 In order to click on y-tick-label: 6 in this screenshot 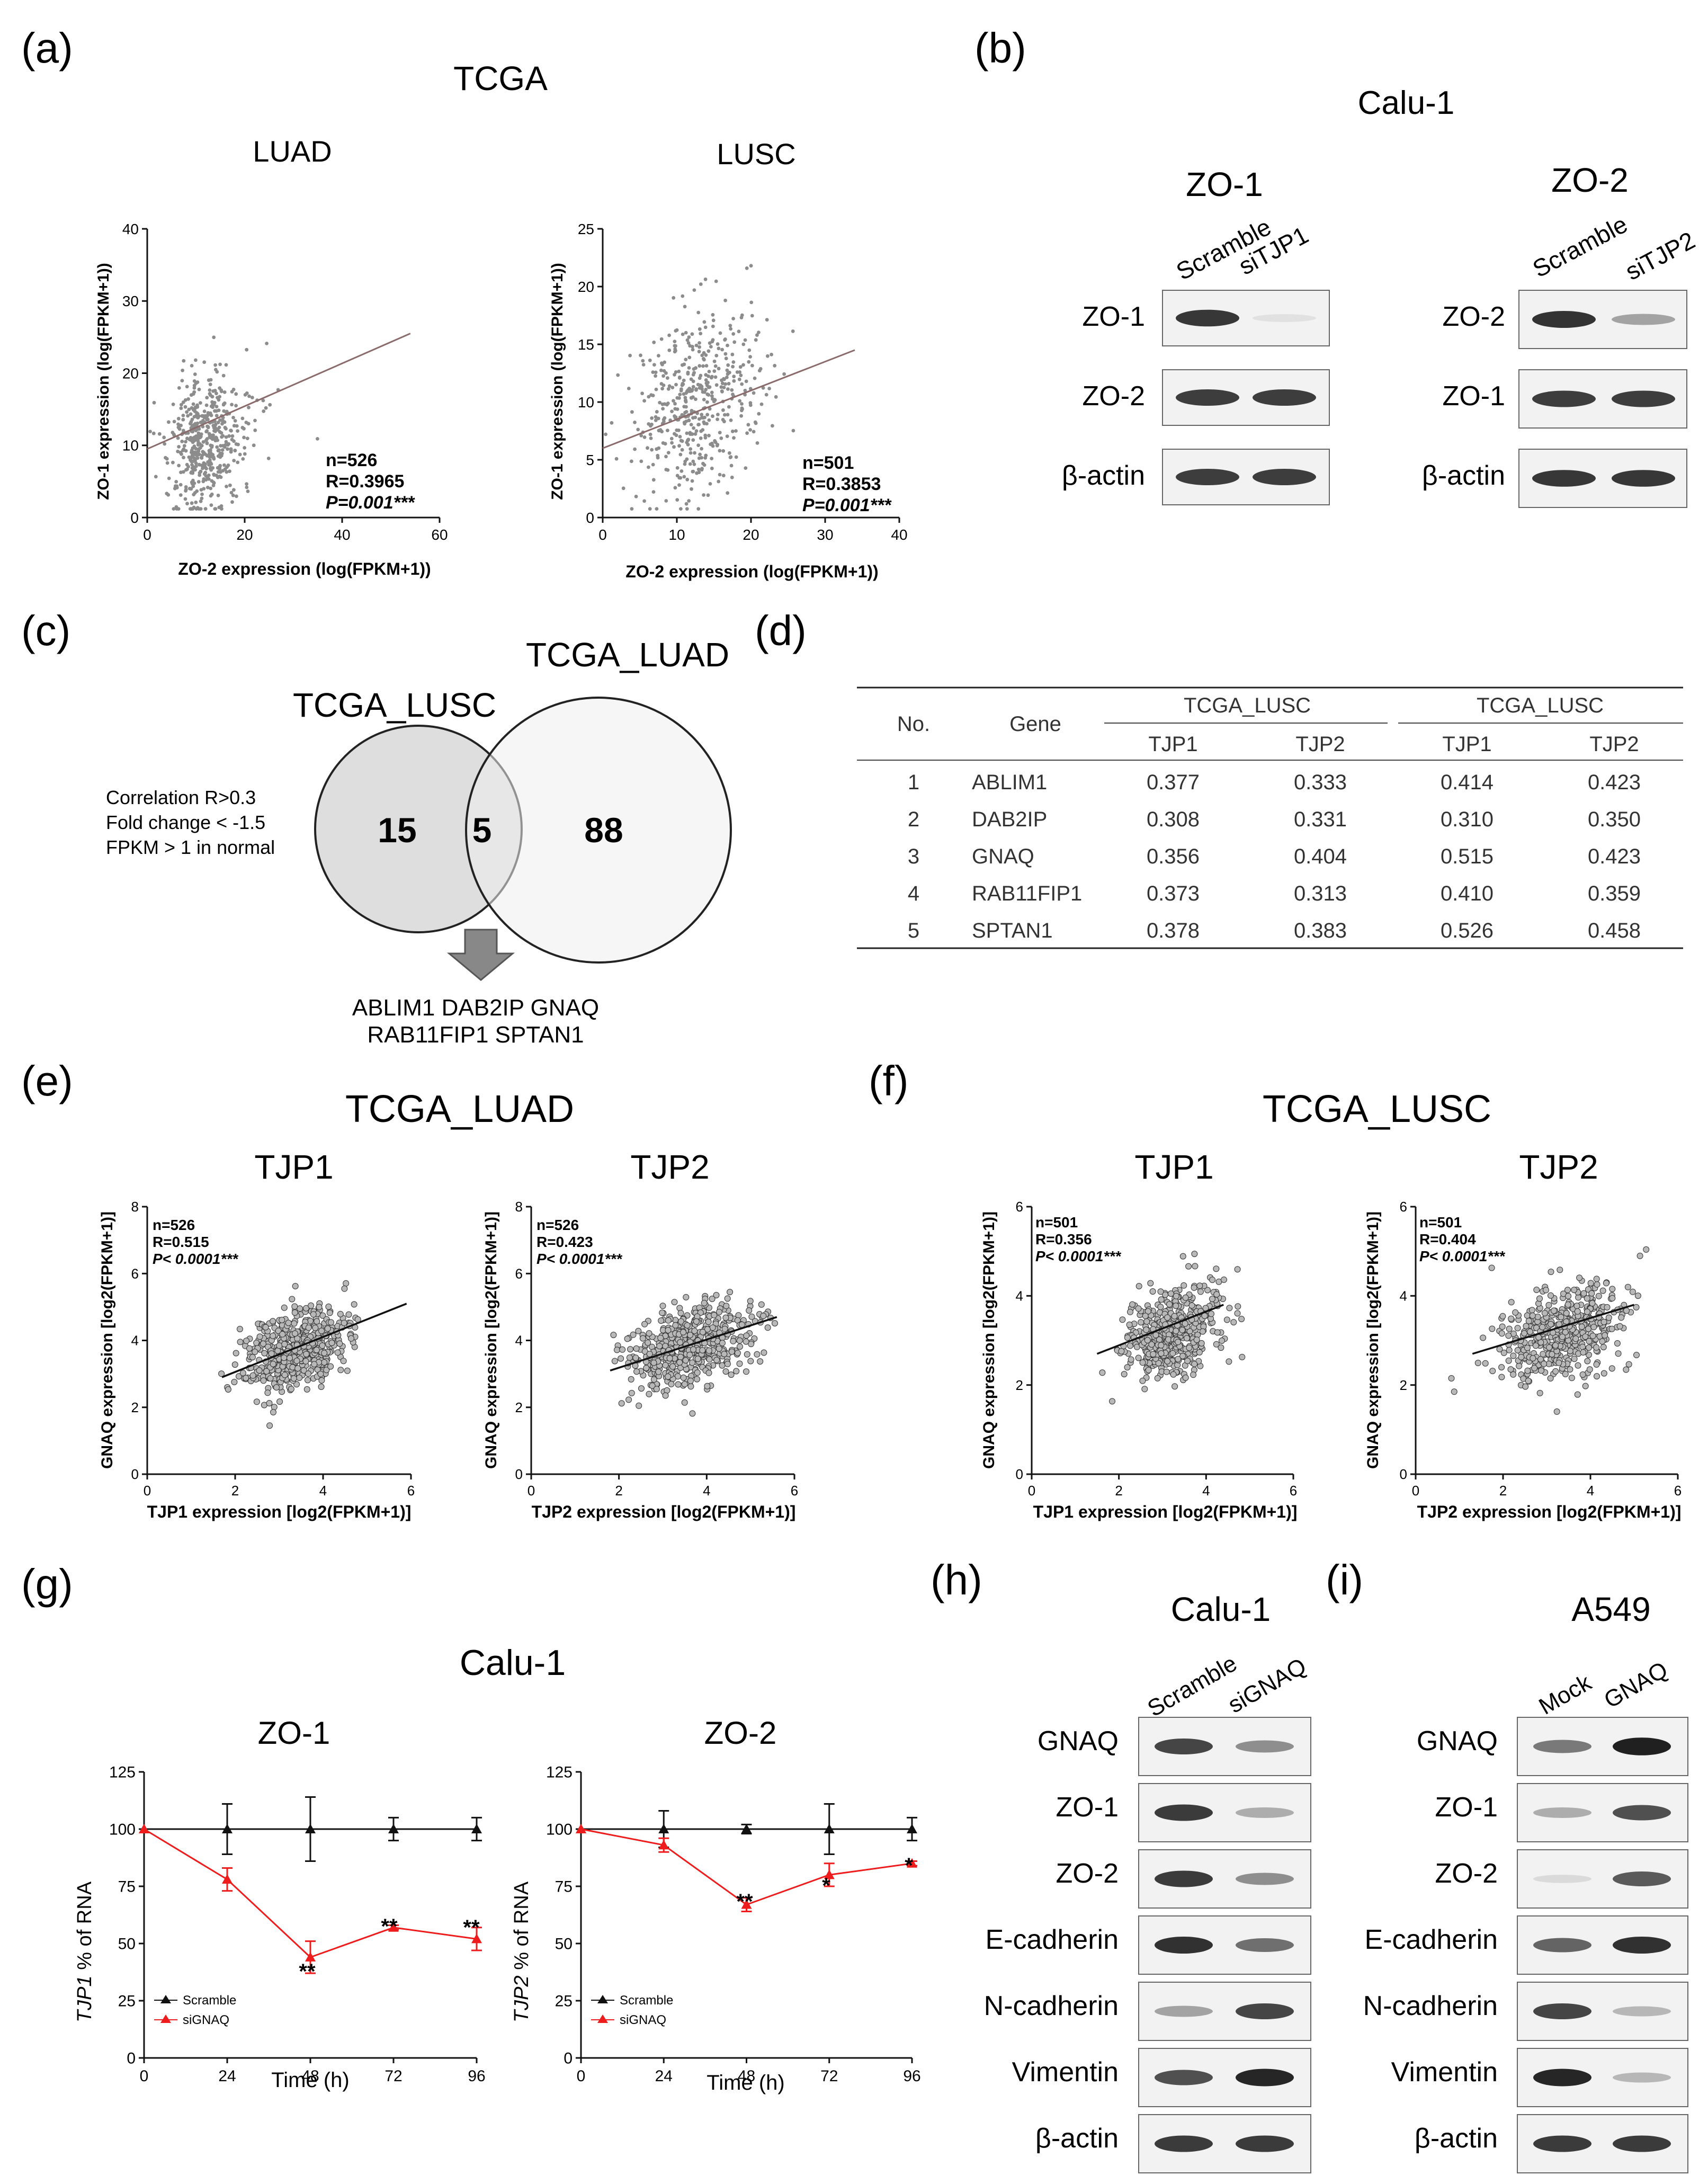, I will do `click(519, 1273)`.